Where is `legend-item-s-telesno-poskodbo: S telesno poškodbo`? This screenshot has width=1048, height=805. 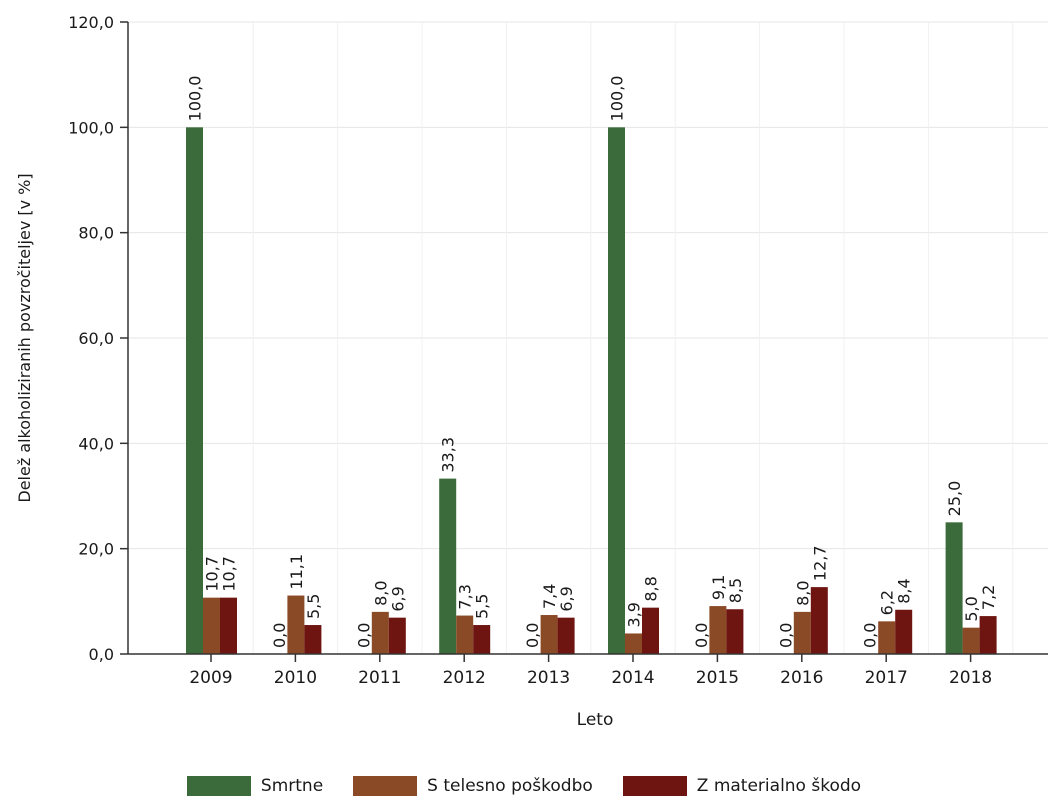 legend-item-s-telesno-poskodbo: S telesno poškodbo is located at coordinates (473, 786).